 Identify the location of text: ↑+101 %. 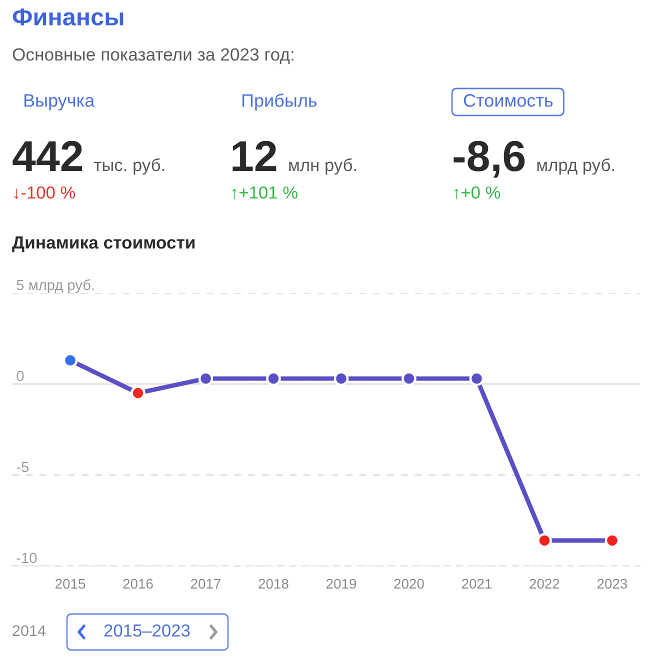
(265, 193).